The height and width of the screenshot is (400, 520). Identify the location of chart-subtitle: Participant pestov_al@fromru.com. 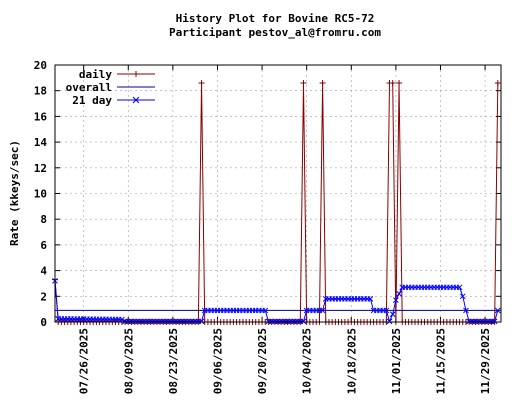
(275, 32).